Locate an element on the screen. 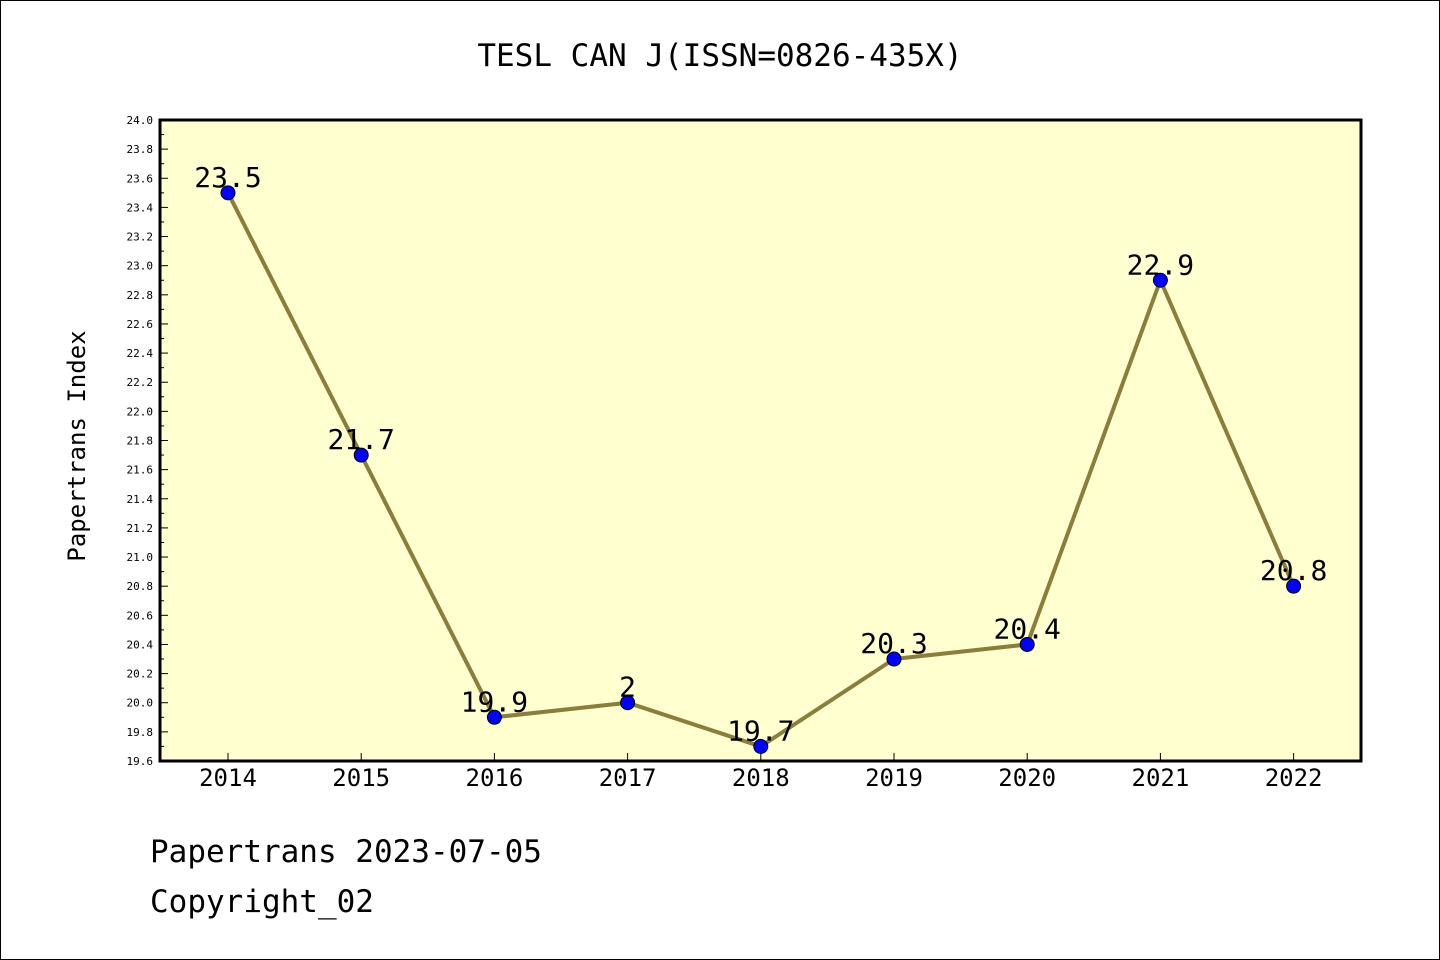 This screenshot has width=1440, height=960. y-tick-label: 19.8 is located at coordinates (140, 732).